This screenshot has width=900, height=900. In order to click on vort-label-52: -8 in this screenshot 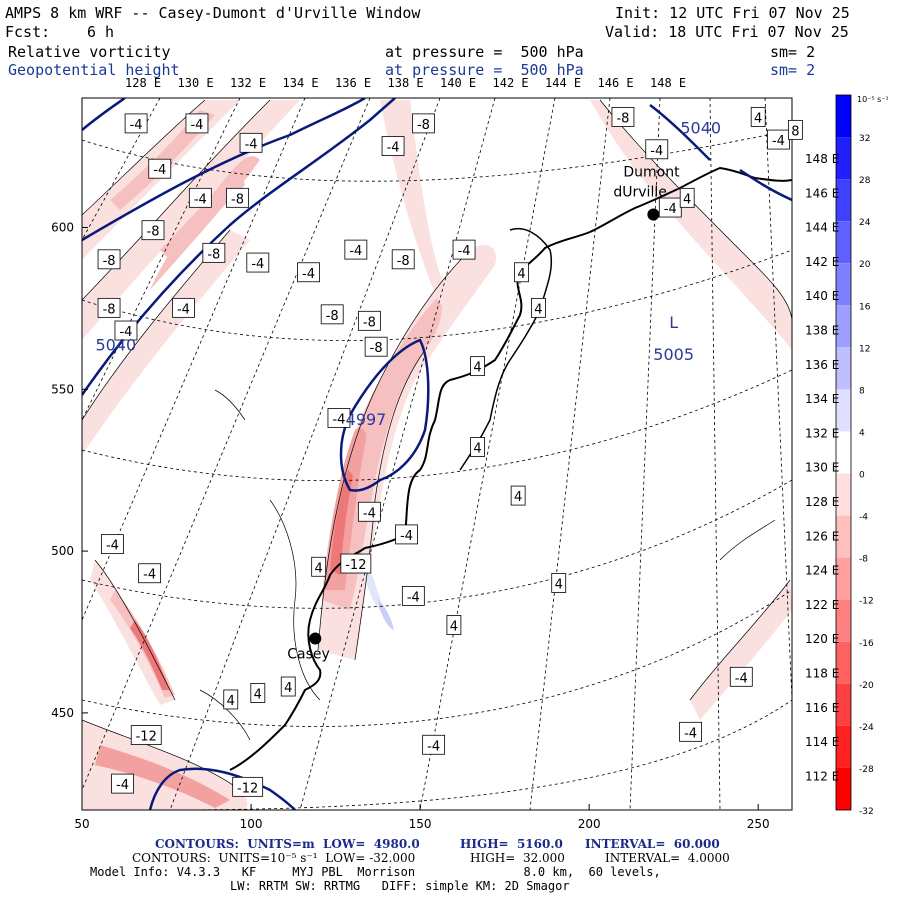, I will do `click(332, 314)`.